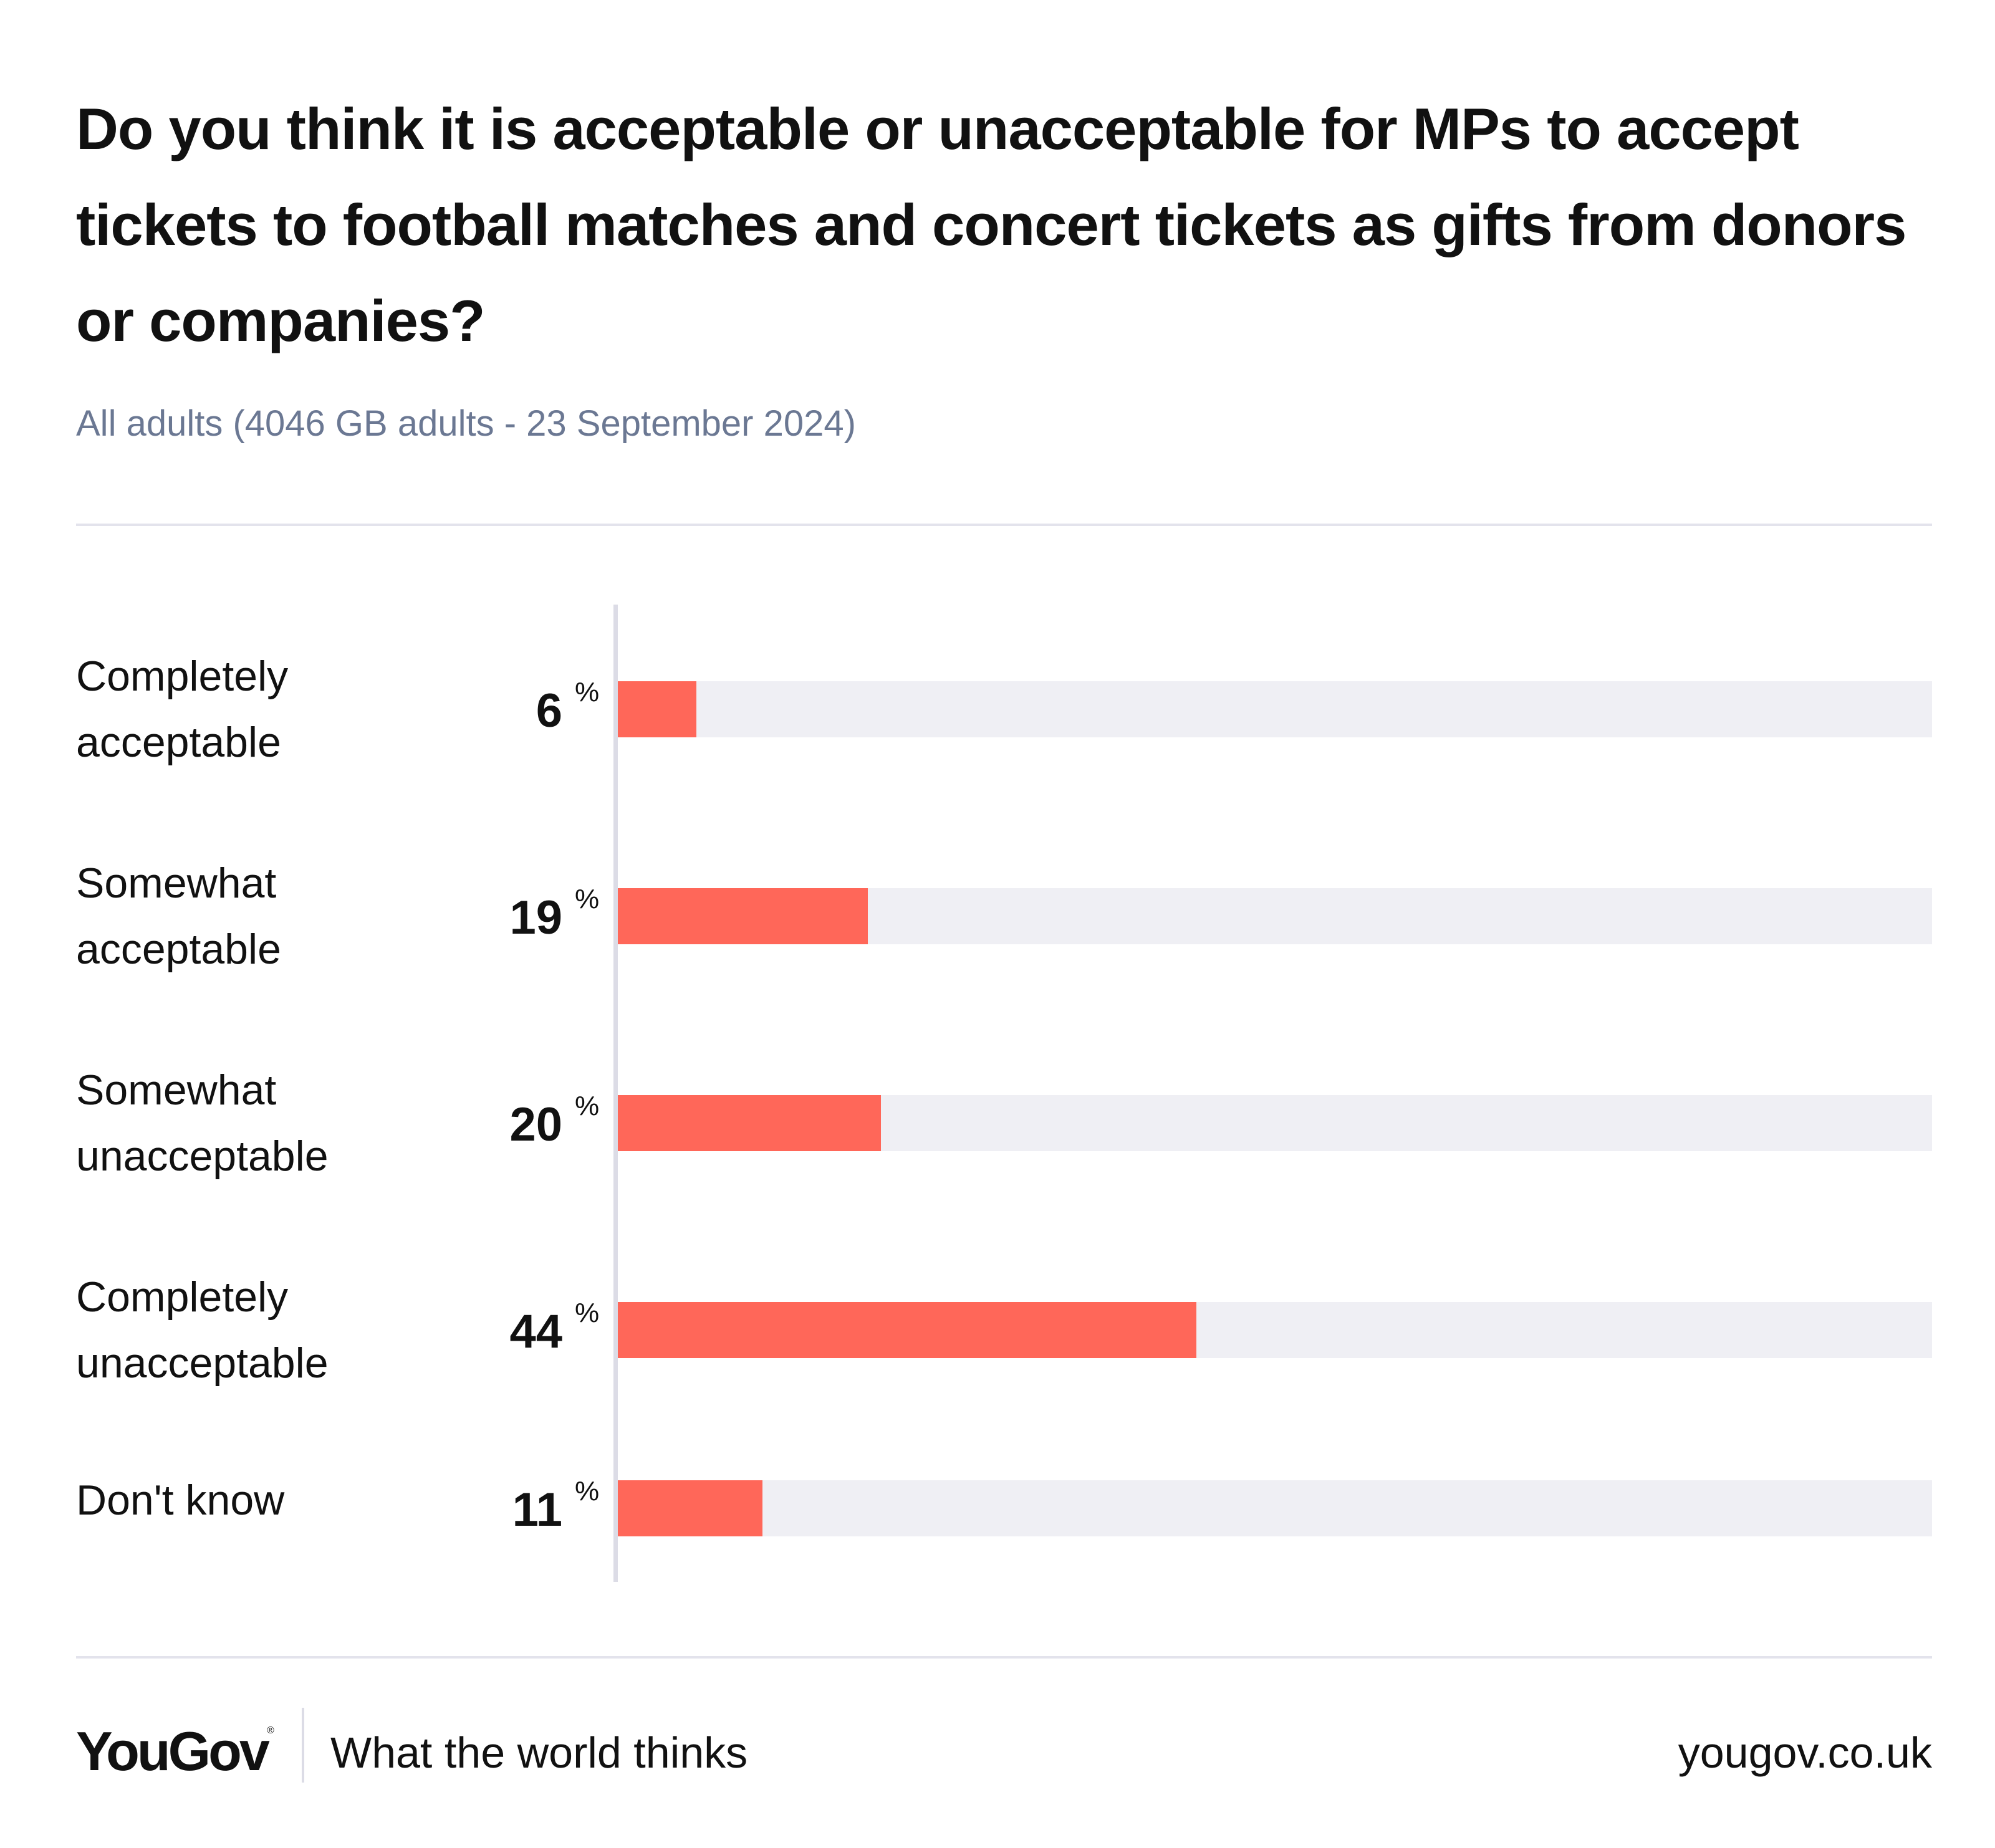 This screenshot has width=1995, height=1848. Describe the element at coordinates (173, 1751) in the screenshot. I see `yougov-logo: YouGov` at that location.